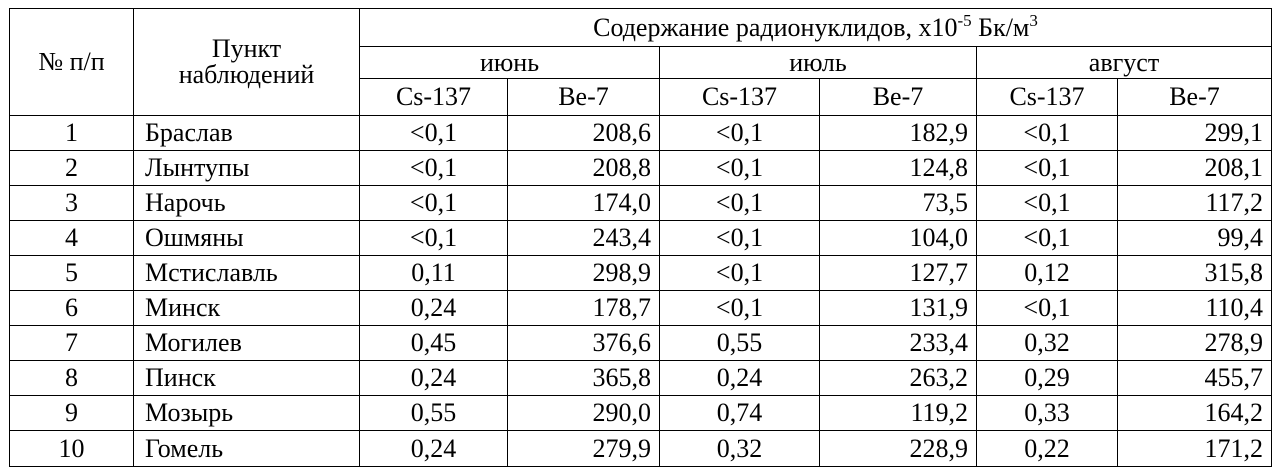 This screenshot has height=476, width=1280. Describe the element at coordinates (583, 203) in the screenshot. I see `cell-value: 174,0` at that location.